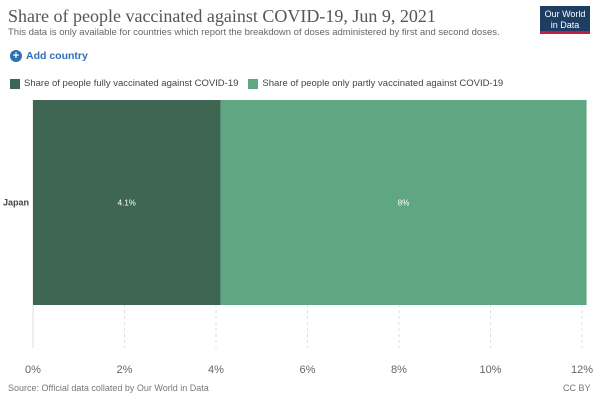 Image resolution: width=600 pixels, height=400 pixels. Describe the element at coordinates (16, 203) in the screenshot. I see `category-label: Japan` at that location.